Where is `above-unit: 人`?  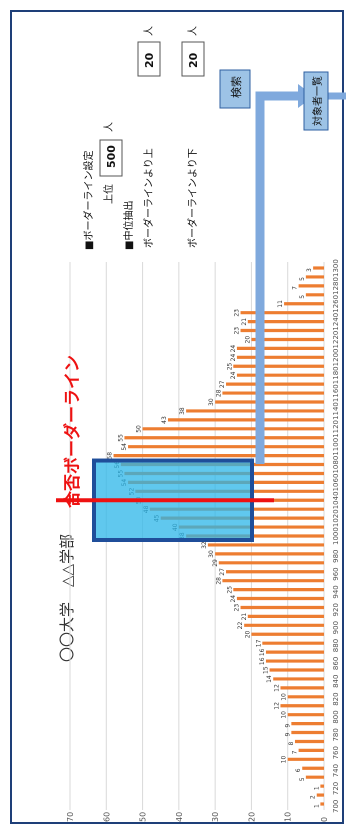 above-unit: 人 is located at coordinates (149, 31).